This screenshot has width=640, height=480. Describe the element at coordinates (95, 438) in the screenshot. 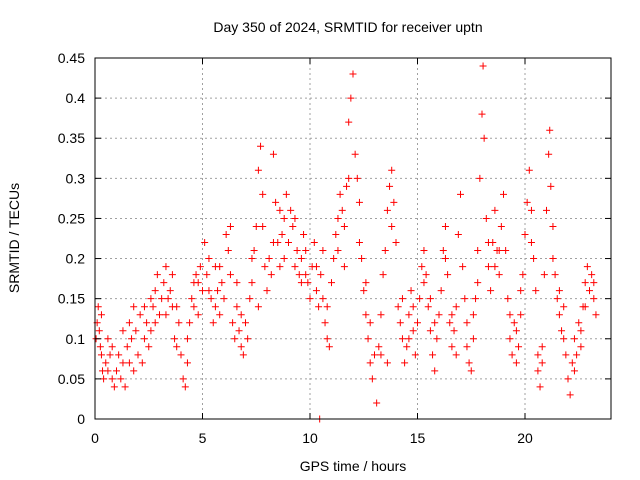

I see `x-tick-label: 0` at that location.